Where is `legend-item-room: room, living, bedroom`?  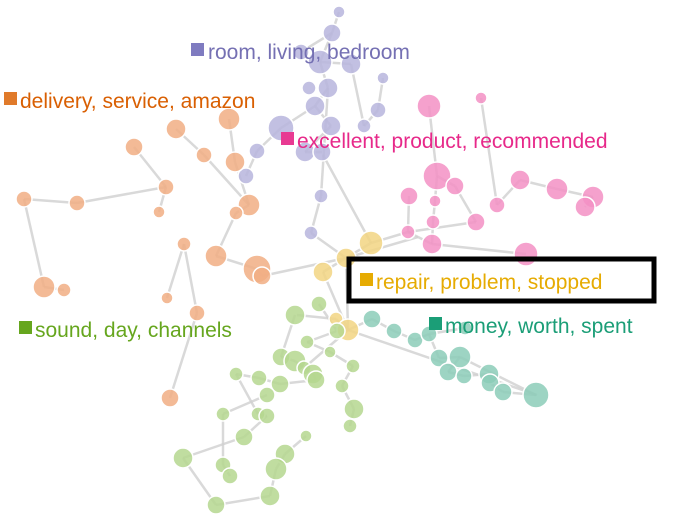 legend-item-room: room, living, bedroom is located at coordinates (300, 52).